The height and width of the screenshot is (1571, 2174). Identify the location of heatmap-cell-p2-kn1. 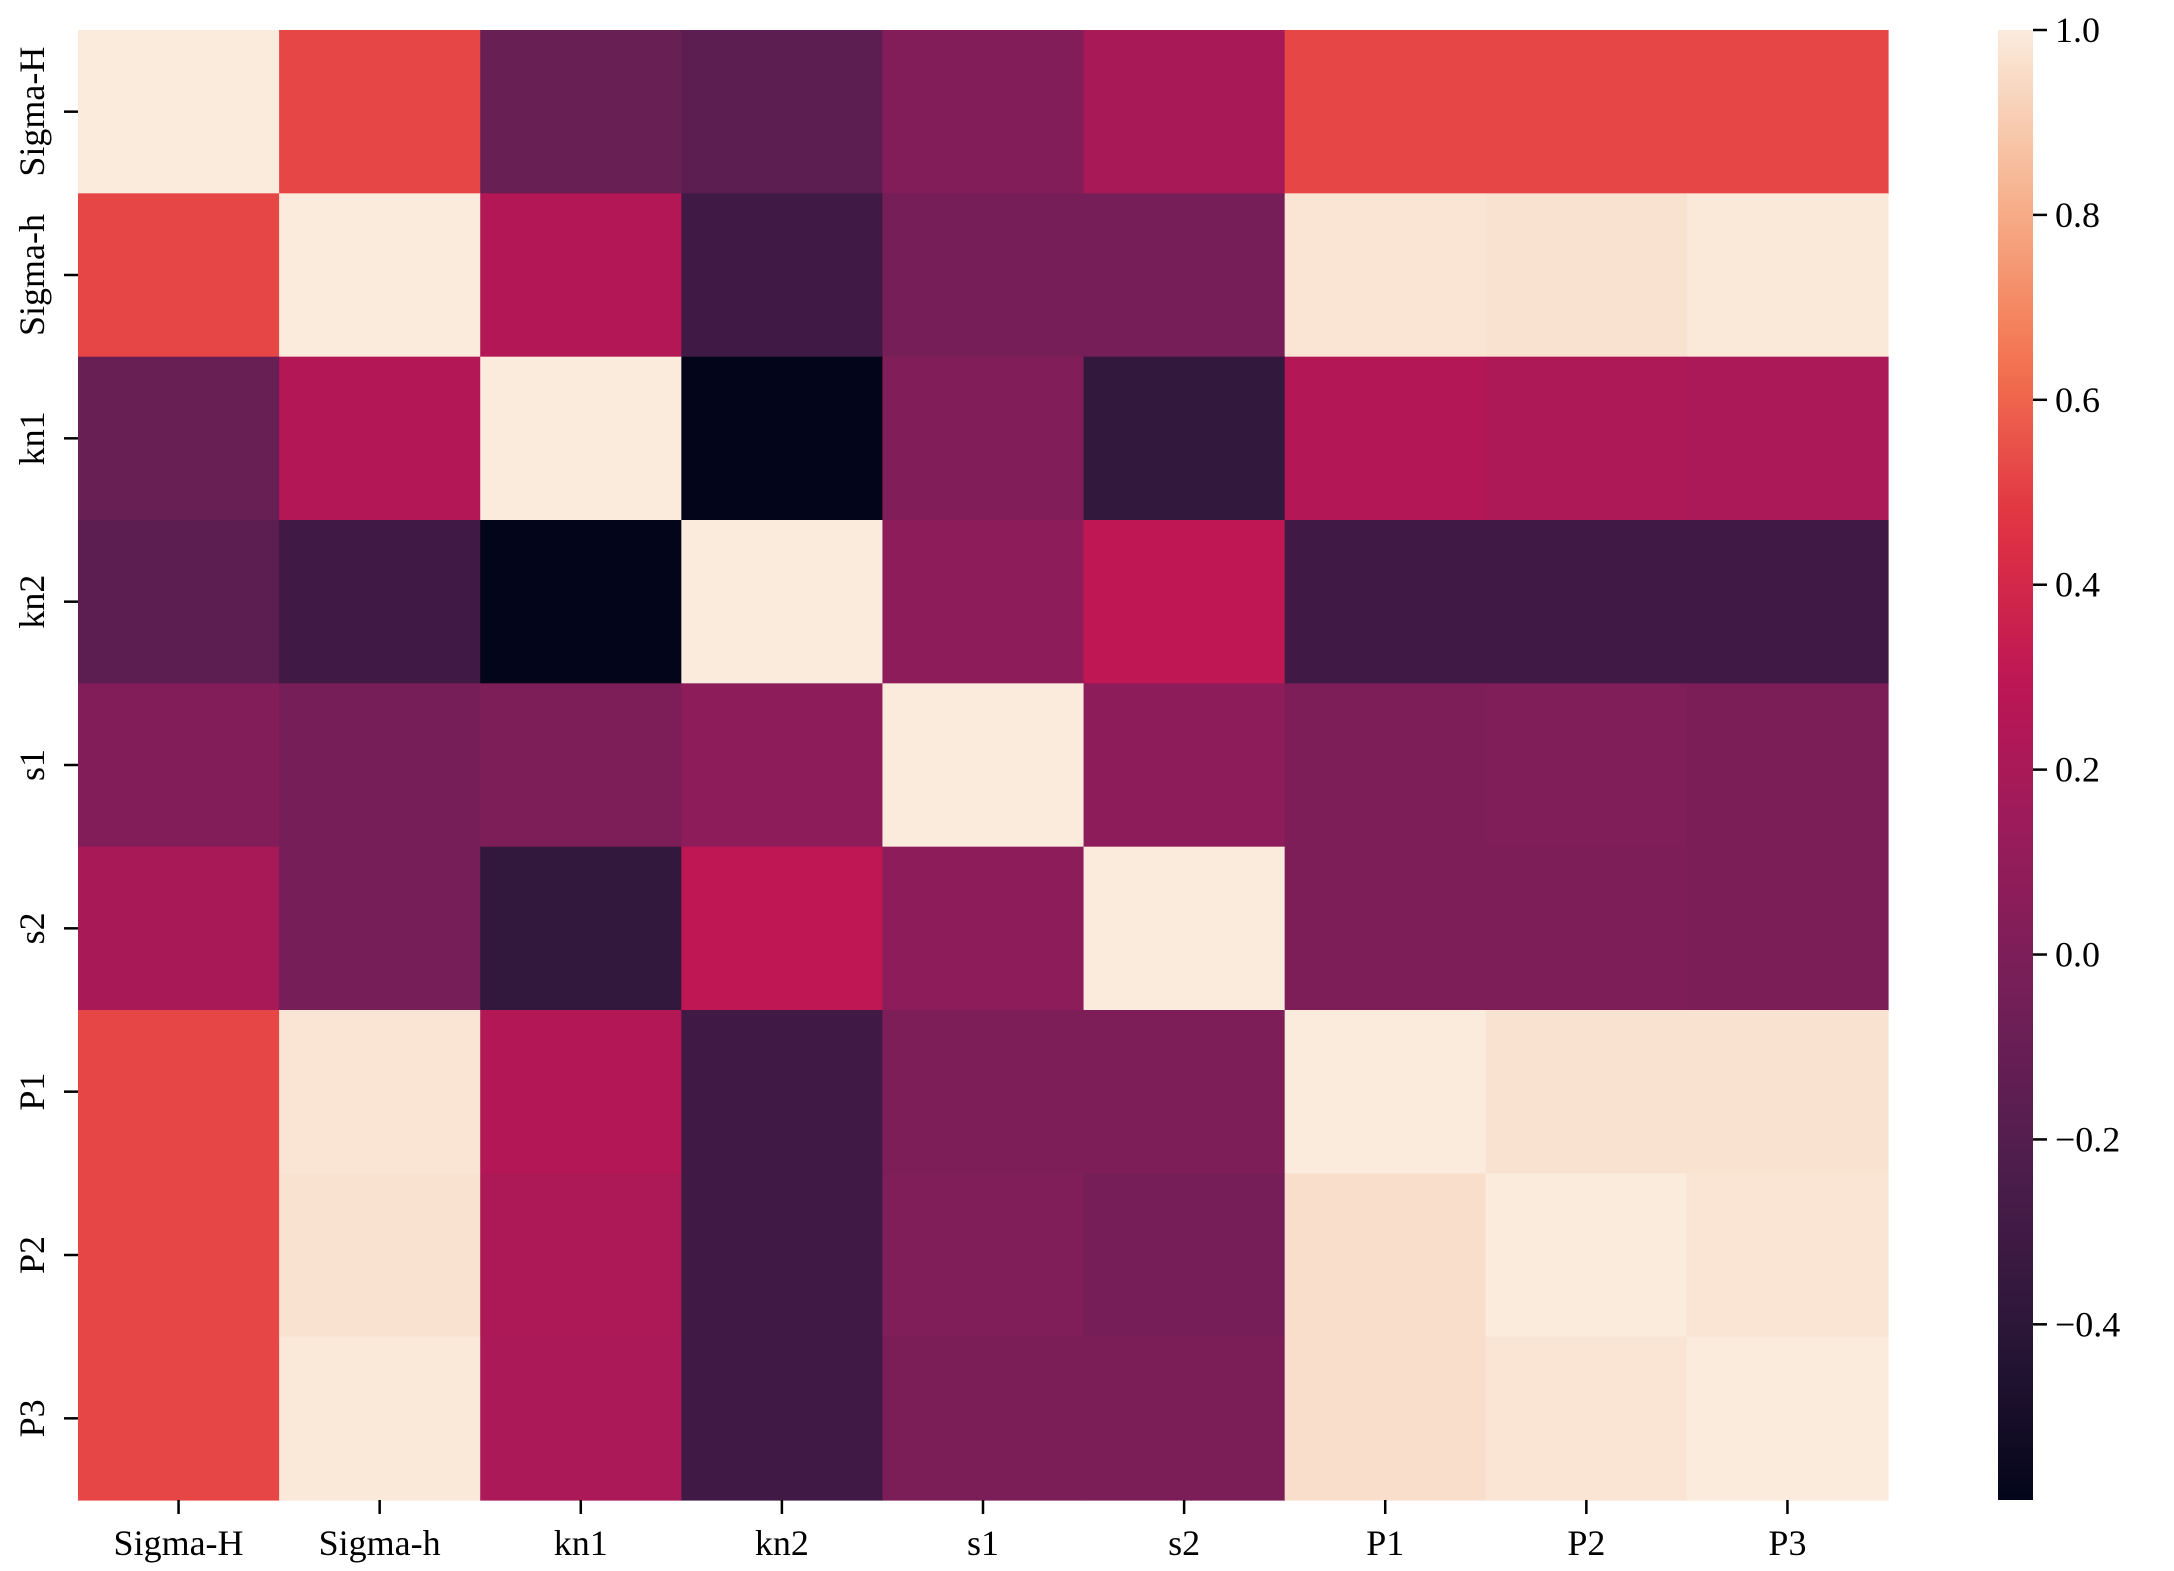
(581, 1255).